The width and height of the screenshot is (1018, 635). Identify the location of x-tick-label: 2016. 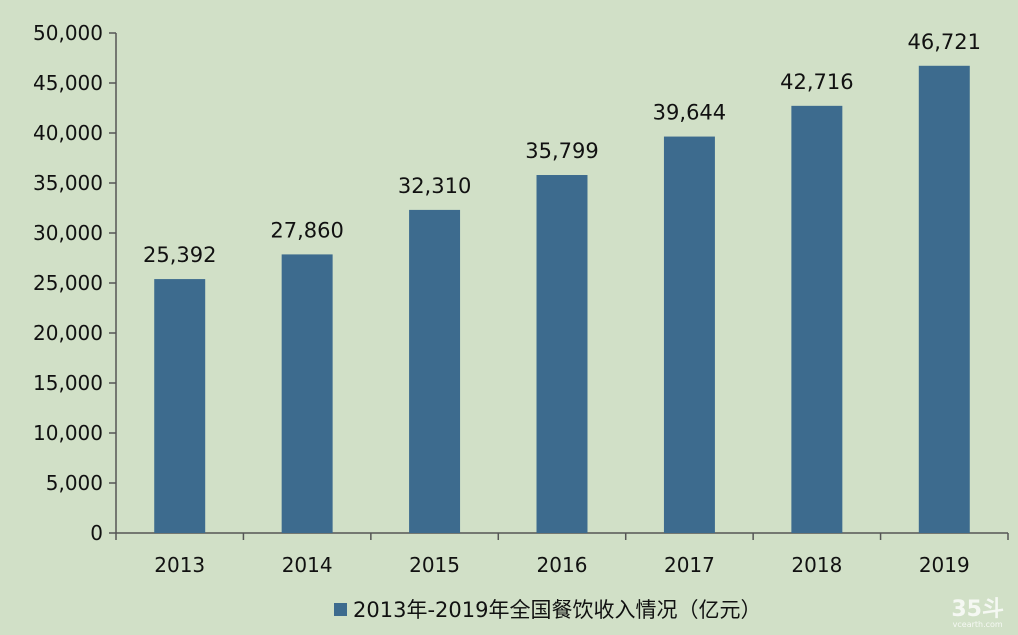
(562, 565).